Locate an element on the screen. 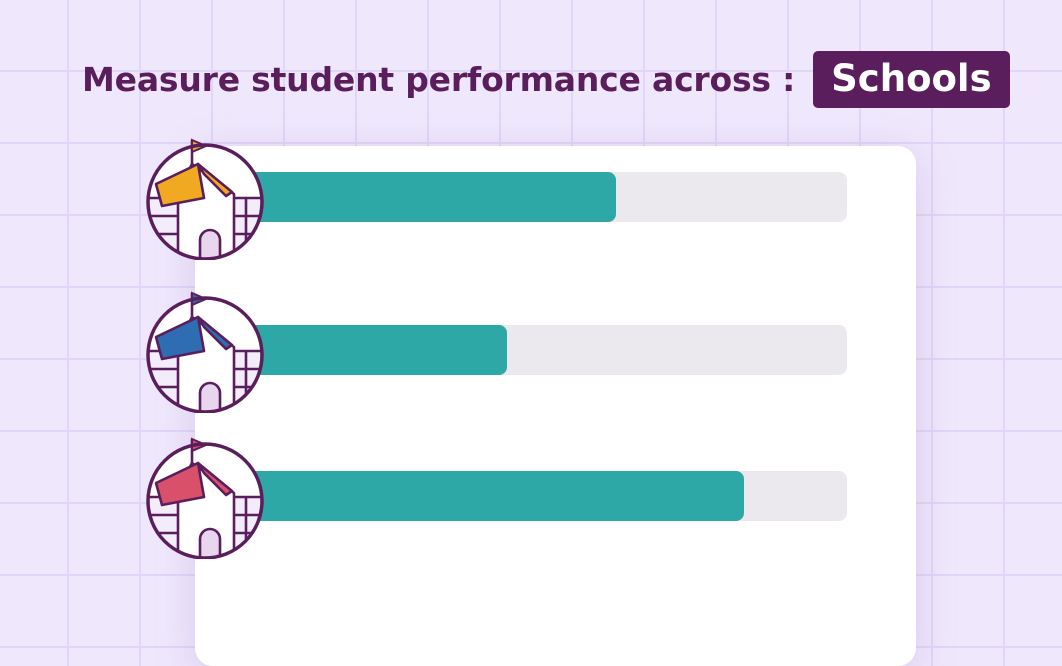 Image resolution: width=1062 pixels, height=666 pixels. schools-badge: Schools is located at coordinates (911, 79).